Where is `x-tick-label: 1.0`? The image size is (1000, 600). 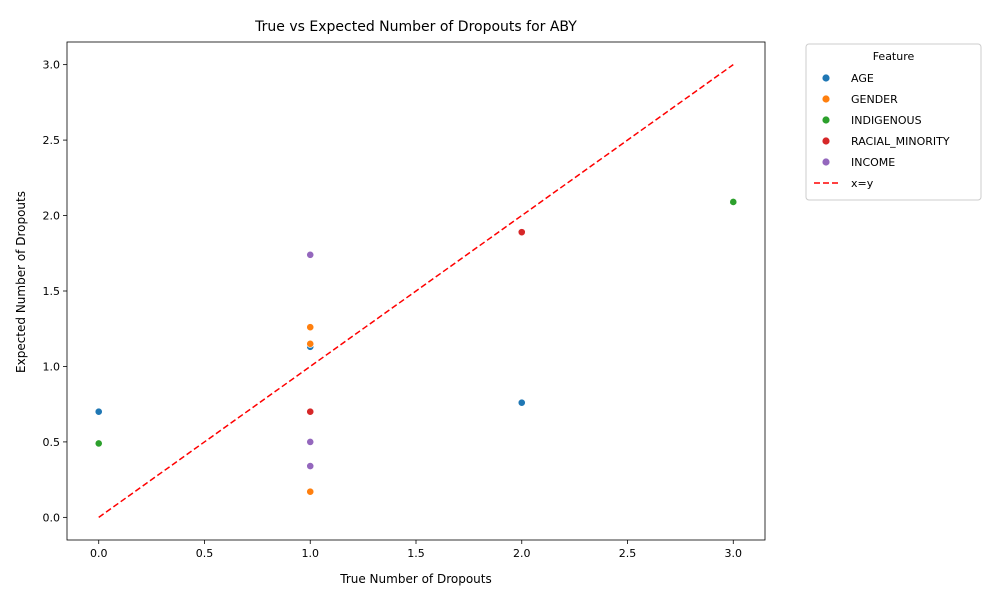
x-tick-label: 1.0 is located at coordinates (310, 553).